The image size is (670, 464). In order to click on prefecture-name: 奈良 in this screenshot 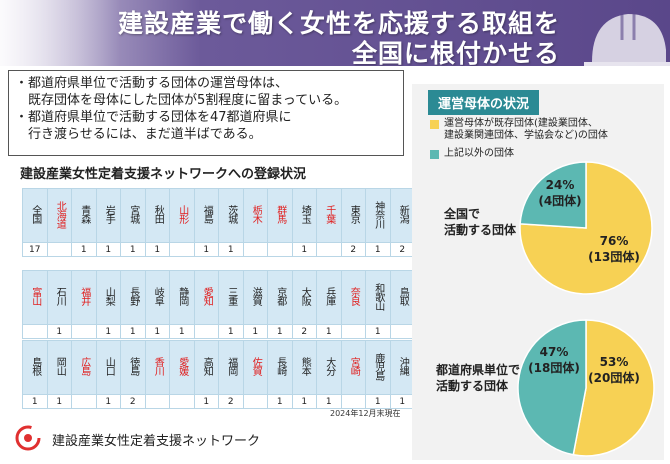, I will do `click(354, 296)`.